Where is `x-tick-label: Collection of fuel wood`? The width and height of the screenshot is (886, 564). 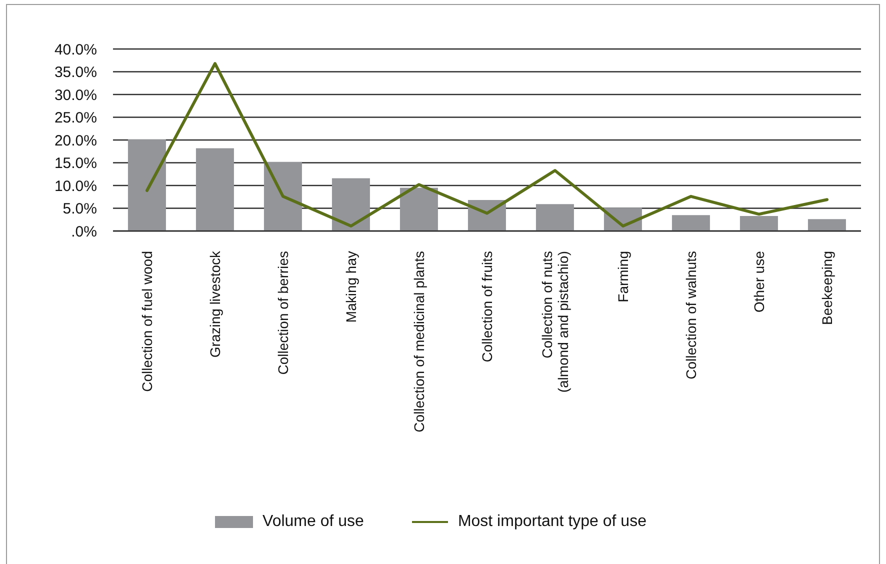
x-tick-label: Collection of fuel wood is located at coordinates (147, 321).